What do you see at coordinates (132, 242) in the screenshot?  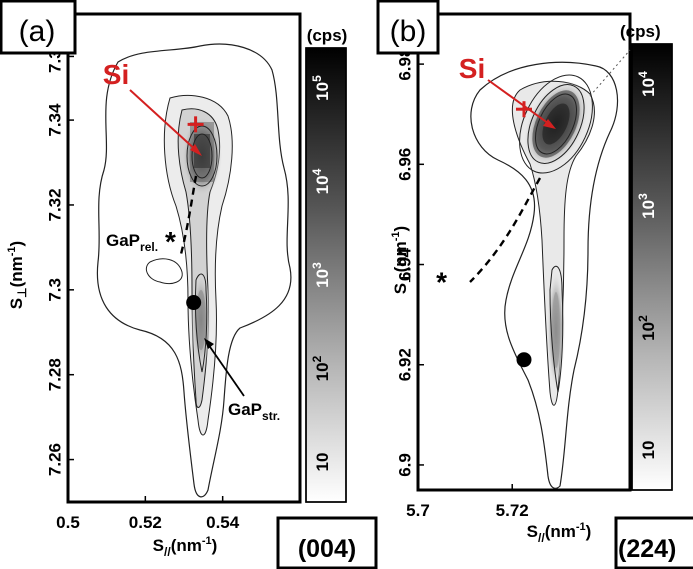 I see `panel-a-gaprel-label: GaPrel.` at bounding box center [132, 242].